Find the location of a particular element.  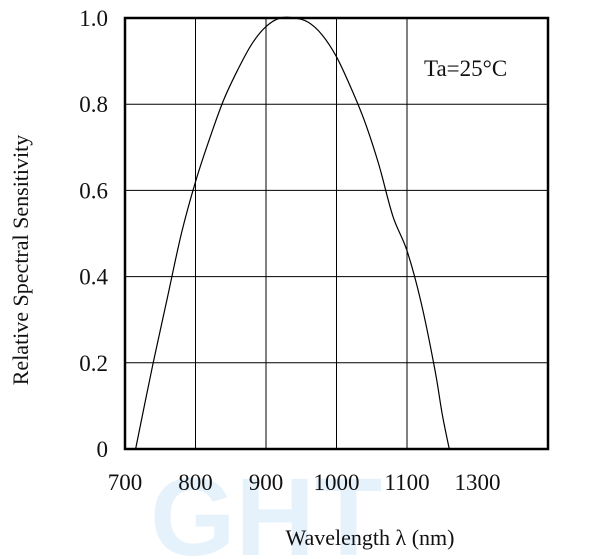

x-tick-label: 1100 is located at coordinates (406, 482).